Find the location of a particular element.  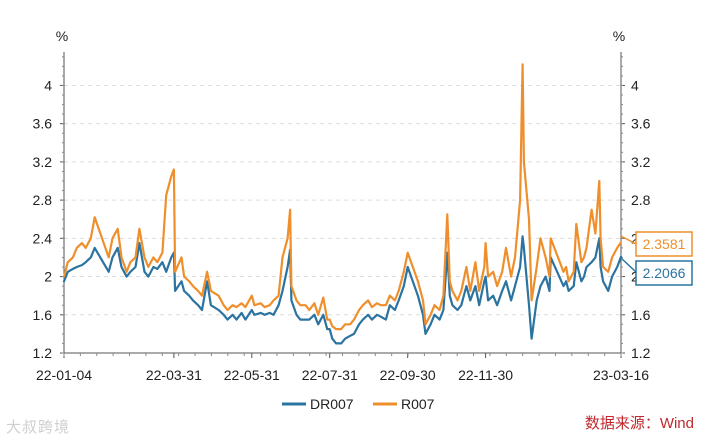

r007-callout-value: 2.3581 is located at coordinates (664, 244).